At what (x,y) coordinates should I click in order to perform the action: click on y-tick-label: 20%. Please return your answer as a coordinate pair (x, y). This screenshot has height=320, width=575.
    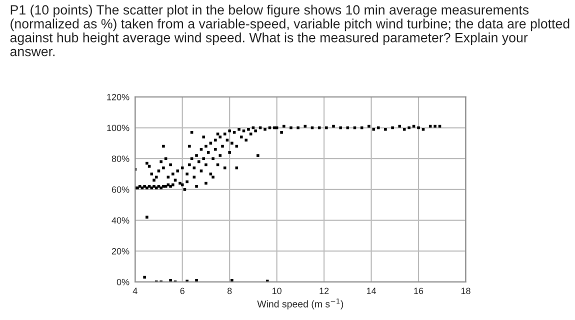
    Looking at the image, I should click on (121, 251).